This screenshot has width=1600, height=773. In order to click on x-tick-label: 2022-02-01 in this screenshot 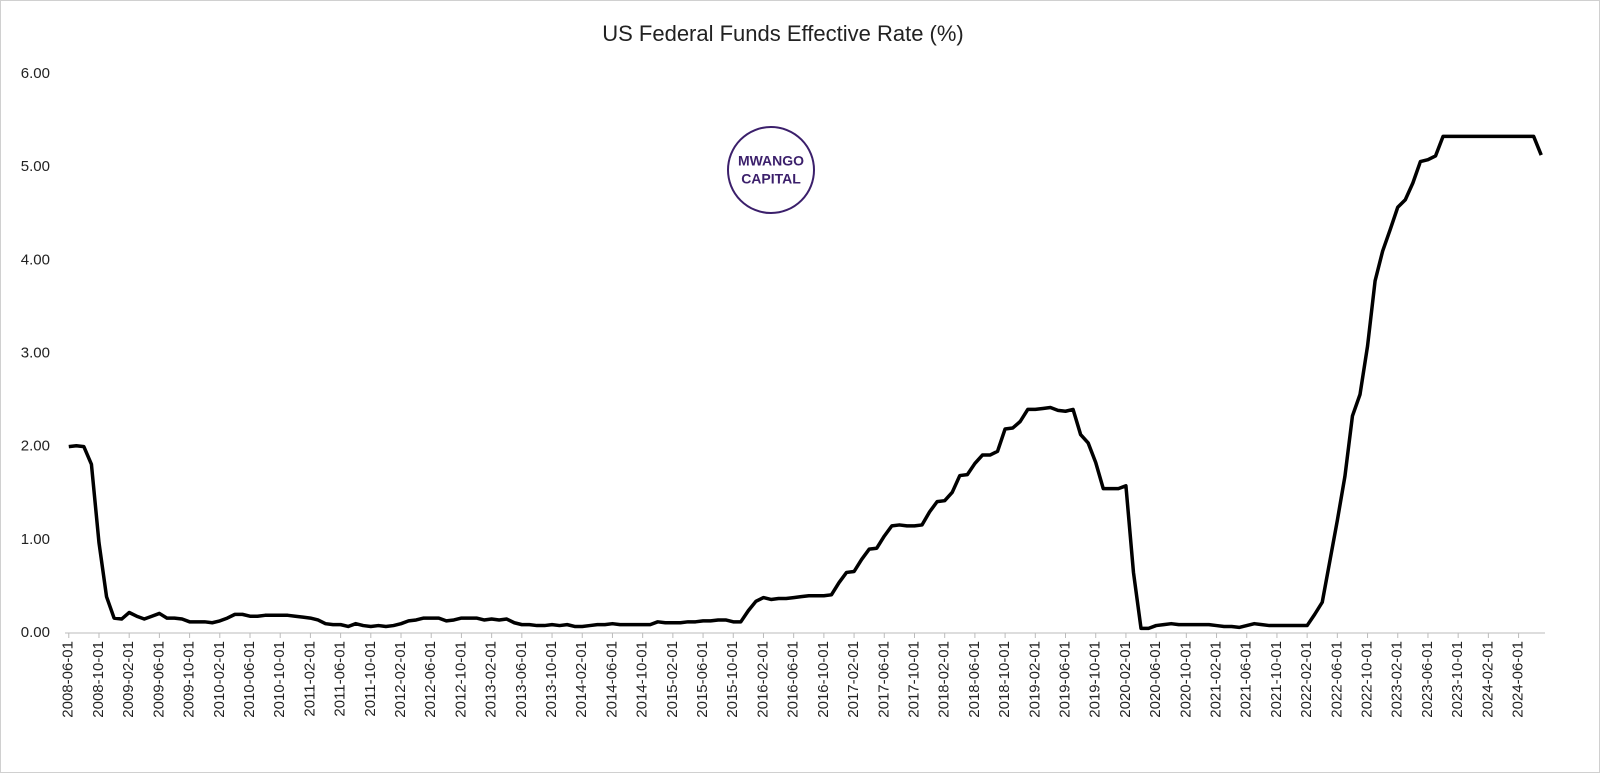, I will do `click(1306, 679)`.